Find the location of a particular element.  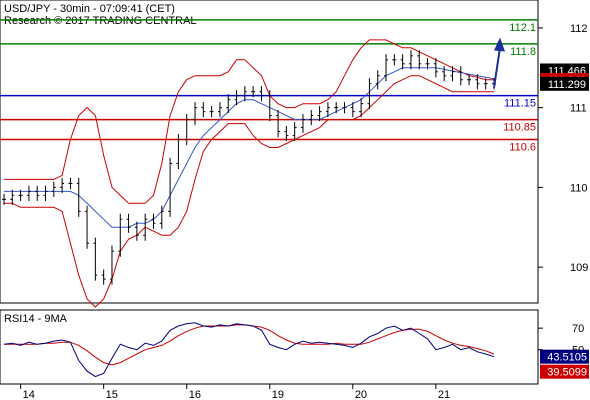

time-tick-label-1: 15 is located at coordinates (112, 394).